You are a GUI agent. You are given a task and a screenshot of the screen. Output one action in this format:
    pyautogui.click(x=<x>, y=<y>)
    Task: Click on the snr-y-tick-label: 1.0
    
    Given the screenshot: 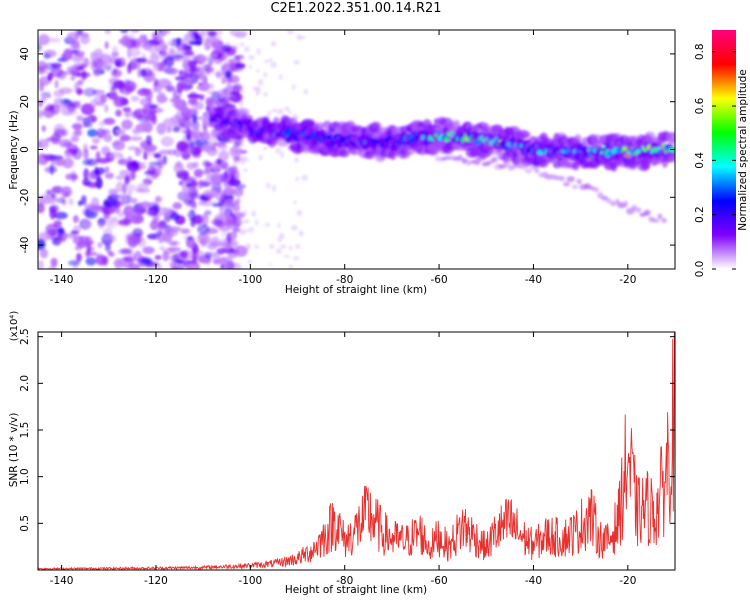 What is the action you would take?
    pyautogui.click(x=25, y=476)
    